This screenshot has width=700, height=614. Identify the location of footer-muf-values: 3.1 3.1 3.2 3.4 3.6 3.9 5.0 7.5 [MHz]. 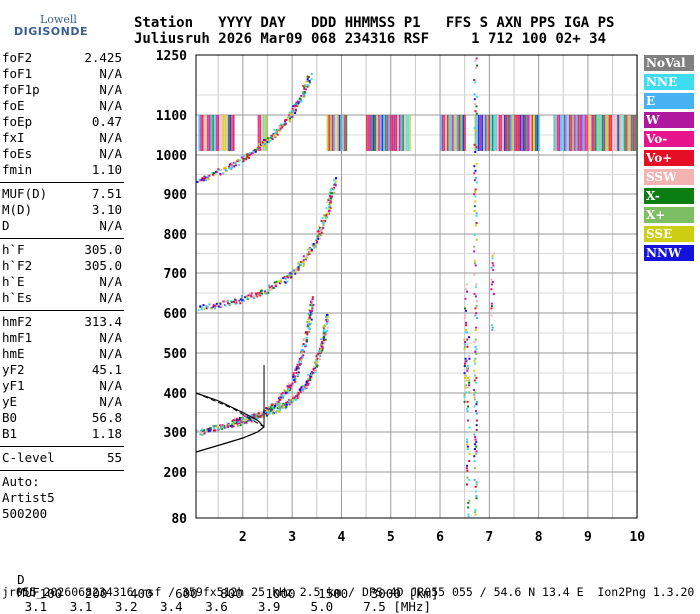
(224, 606).